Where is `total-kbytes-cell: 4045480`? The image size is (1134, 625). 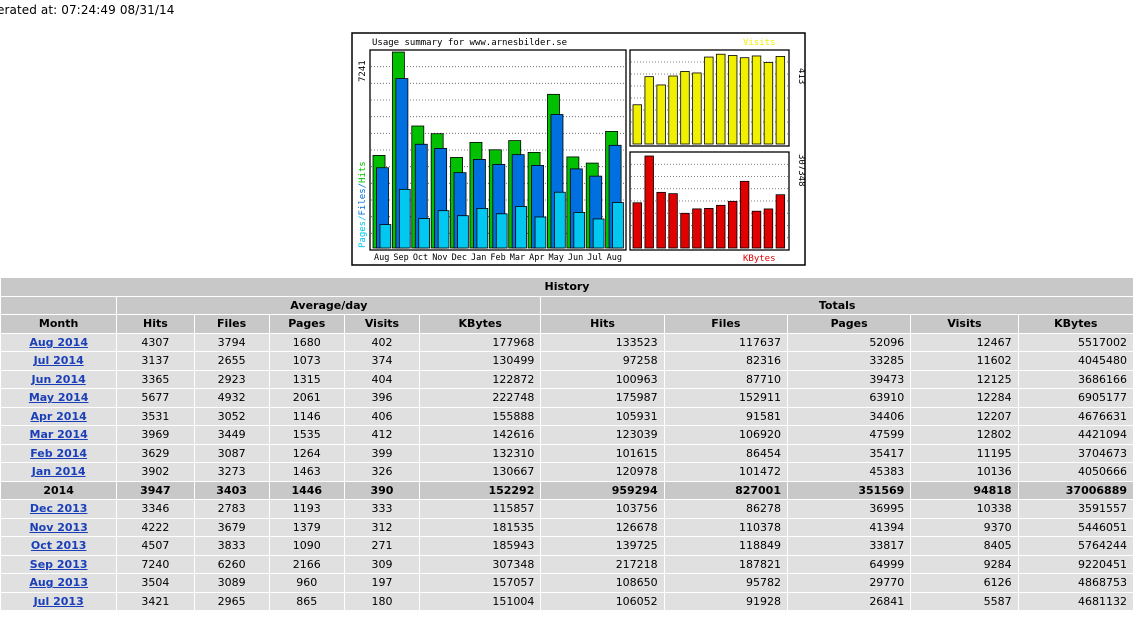
total-kbytes-cell: 4045480 is located at coordinates (1075, 361).